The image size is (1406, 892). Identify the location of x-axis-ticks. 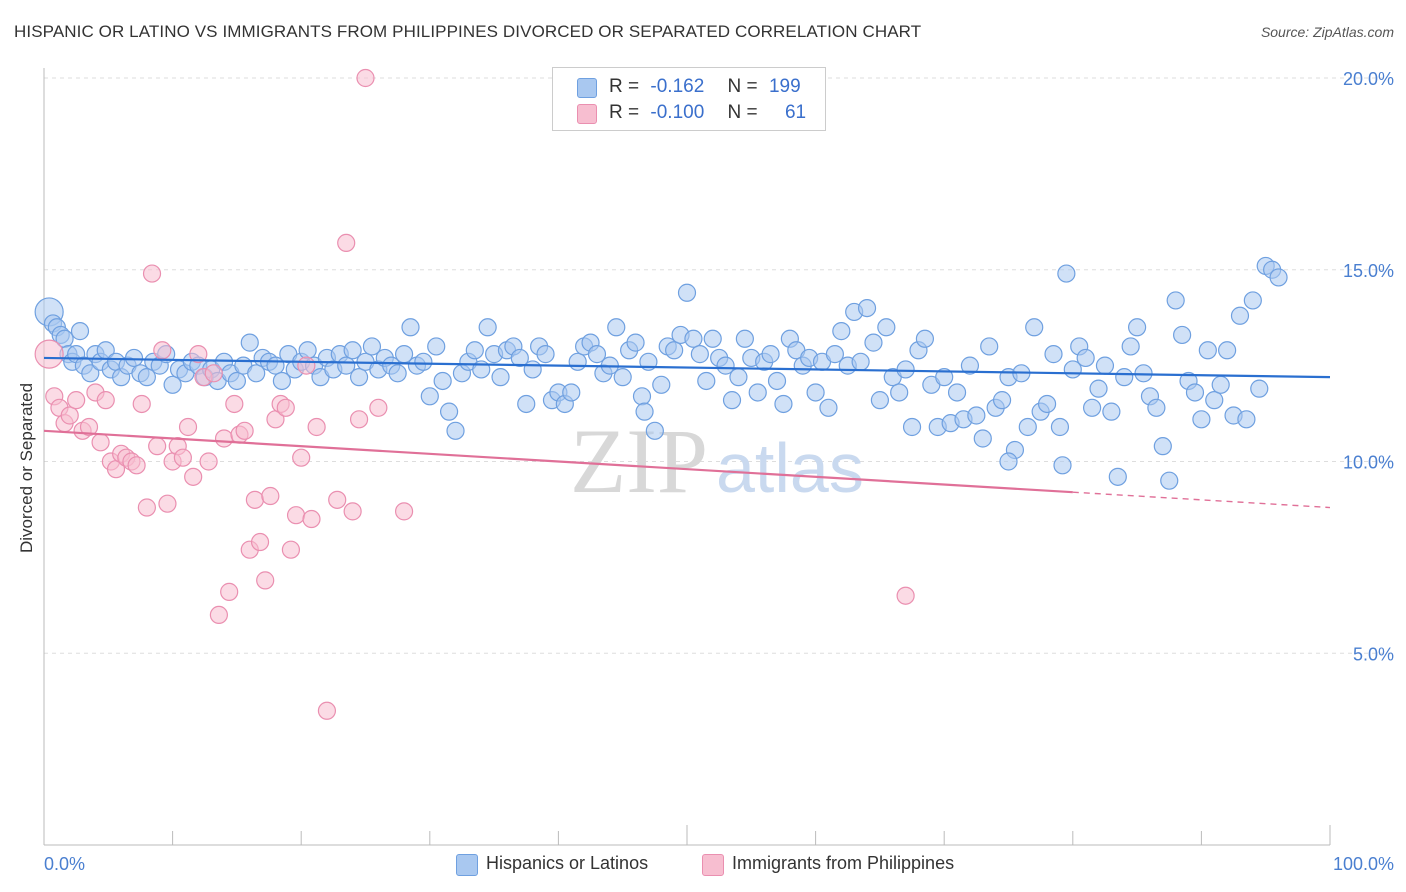
(687, 835).